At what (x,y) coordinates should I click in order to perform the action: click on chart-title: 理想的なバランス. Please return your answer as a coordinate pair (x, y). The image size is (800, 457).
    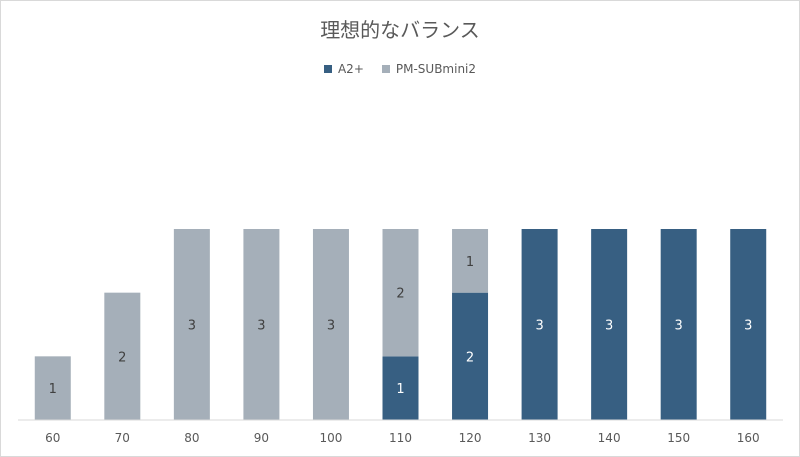
    Looking at the image, I should click on (400, 30).